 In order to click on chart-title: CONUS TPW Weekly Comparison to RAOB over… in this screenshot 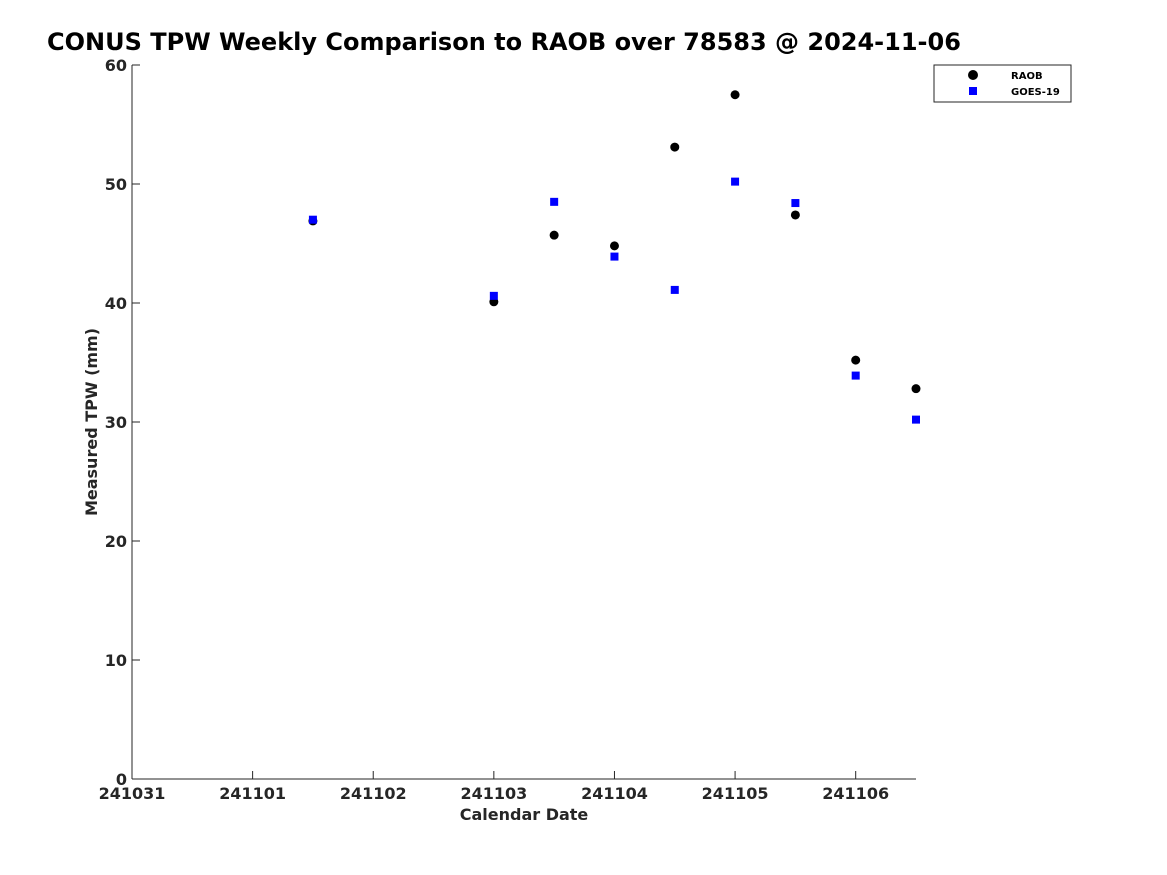, I will do `click(504, 42)`.